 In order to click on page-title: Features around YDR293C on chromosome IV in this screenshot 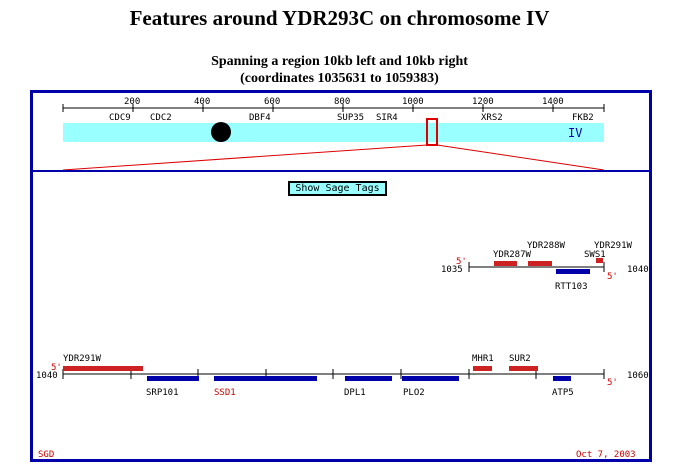, I will do `click(339, 18)`.